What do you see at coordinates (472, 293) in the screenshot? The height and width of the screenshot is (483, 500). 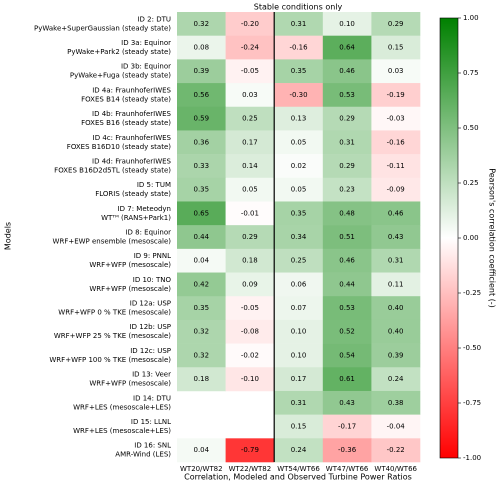 I see `colorbar-tick-label: -0.25` at bounding box center [472, 293].